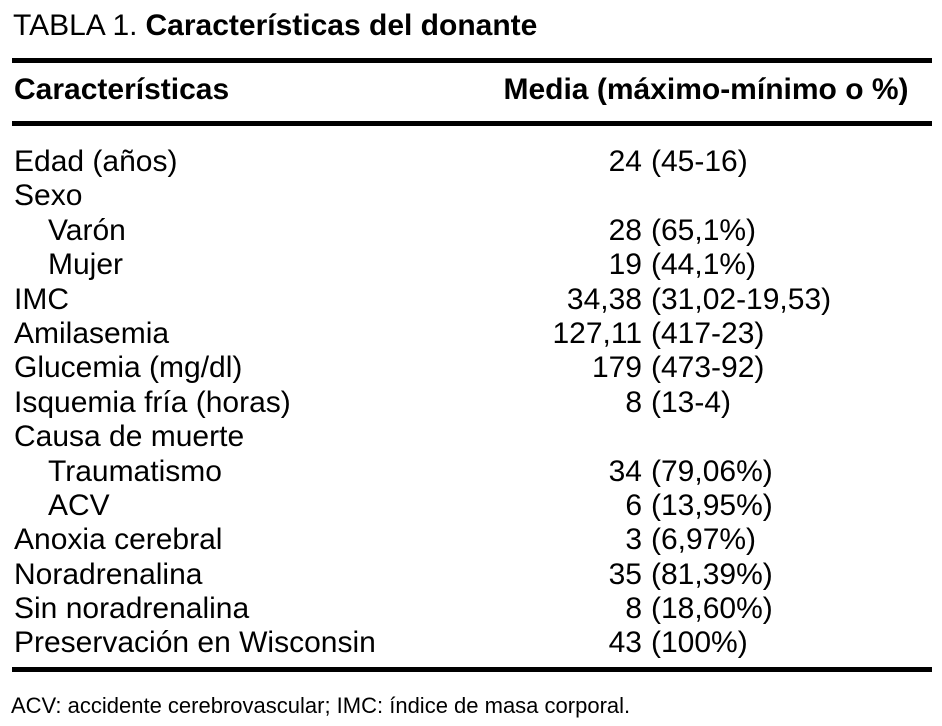  I want to click on row-mean-value: 127,11, so click(597, 333).